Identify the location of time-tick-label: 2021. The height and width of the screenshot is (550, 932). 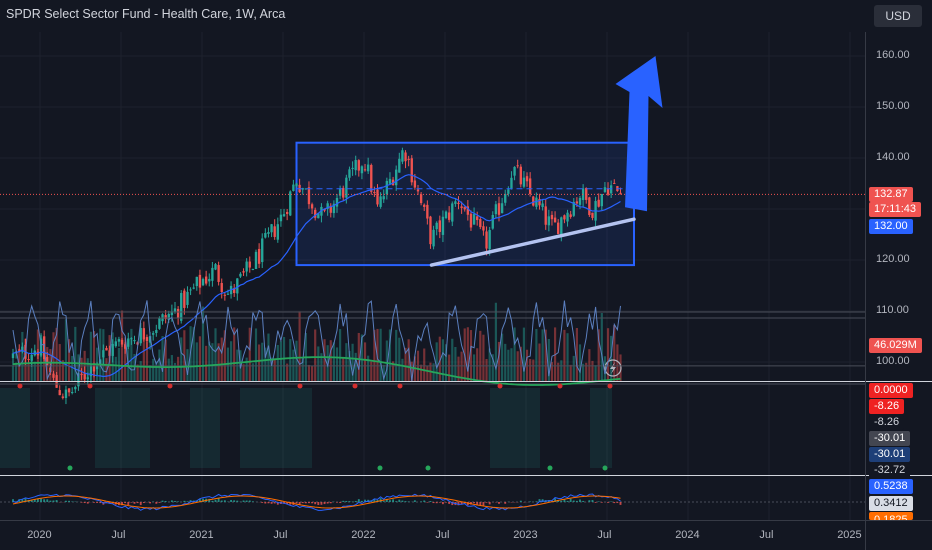
(201, 535).